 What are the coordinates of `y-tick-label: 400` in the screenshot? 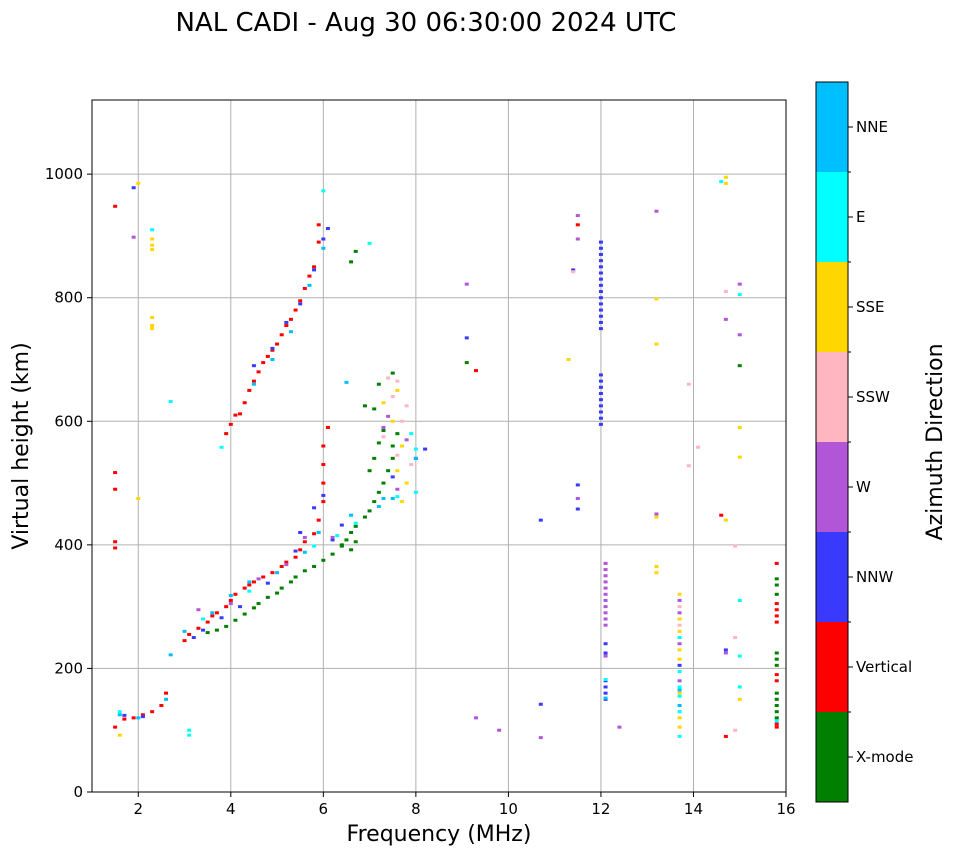 It's located at (68, 545).